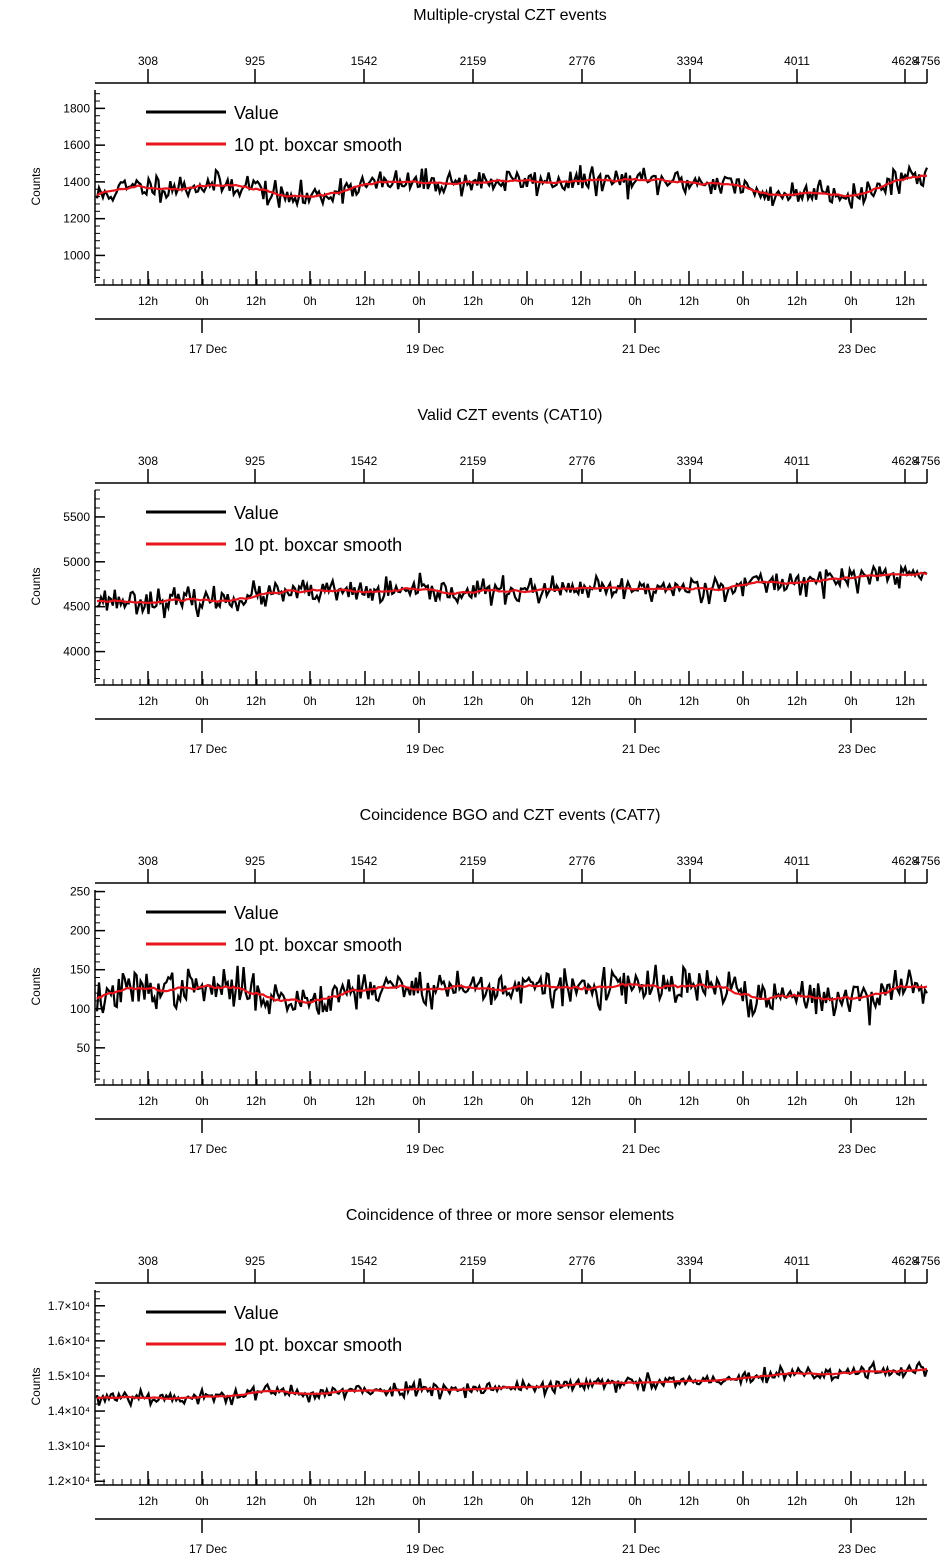  Describe the element at coordinates (80, 970) in the screenshot. I see `y-axis-tick-label: 150` at that location.